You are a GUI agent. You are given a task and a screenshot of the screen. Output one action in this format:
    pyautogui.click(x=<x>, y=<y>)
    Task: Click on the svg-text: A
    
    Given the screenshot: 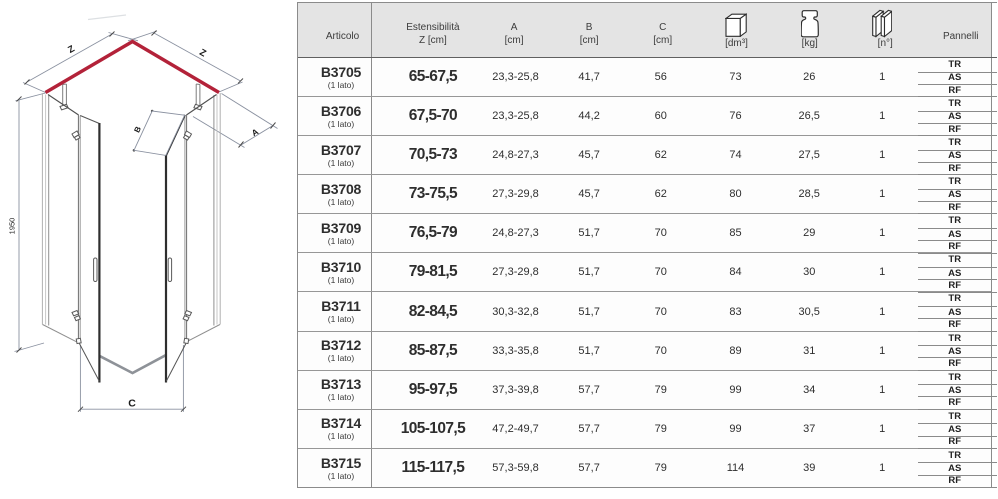 What is the action you would take?
    pyautogui.click(x=255, y=132)
    